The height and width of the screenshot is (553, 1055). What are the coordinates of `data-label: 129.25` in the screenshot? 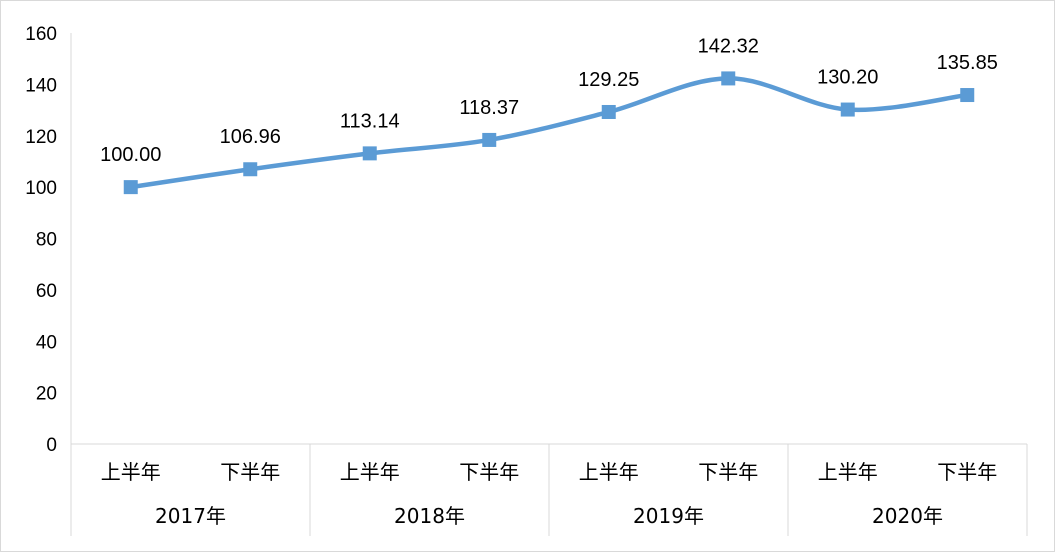 It's located at (608, 80).